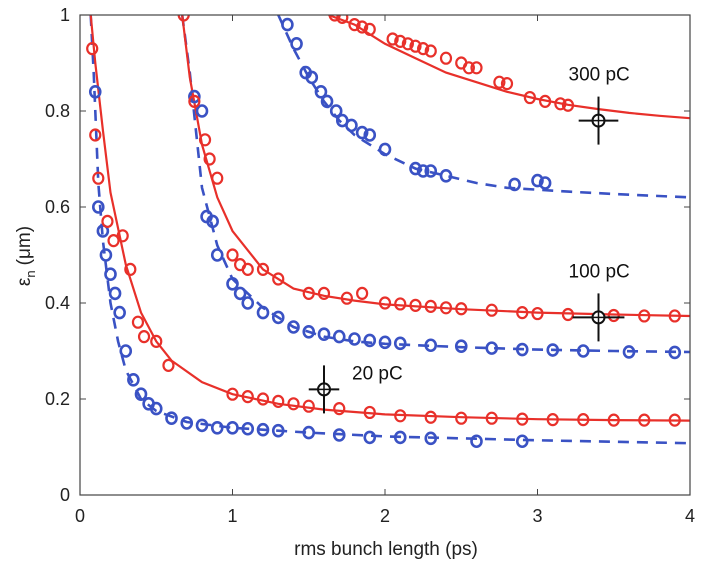  I want to click on x-tick-label: 2, so click(385, 516).